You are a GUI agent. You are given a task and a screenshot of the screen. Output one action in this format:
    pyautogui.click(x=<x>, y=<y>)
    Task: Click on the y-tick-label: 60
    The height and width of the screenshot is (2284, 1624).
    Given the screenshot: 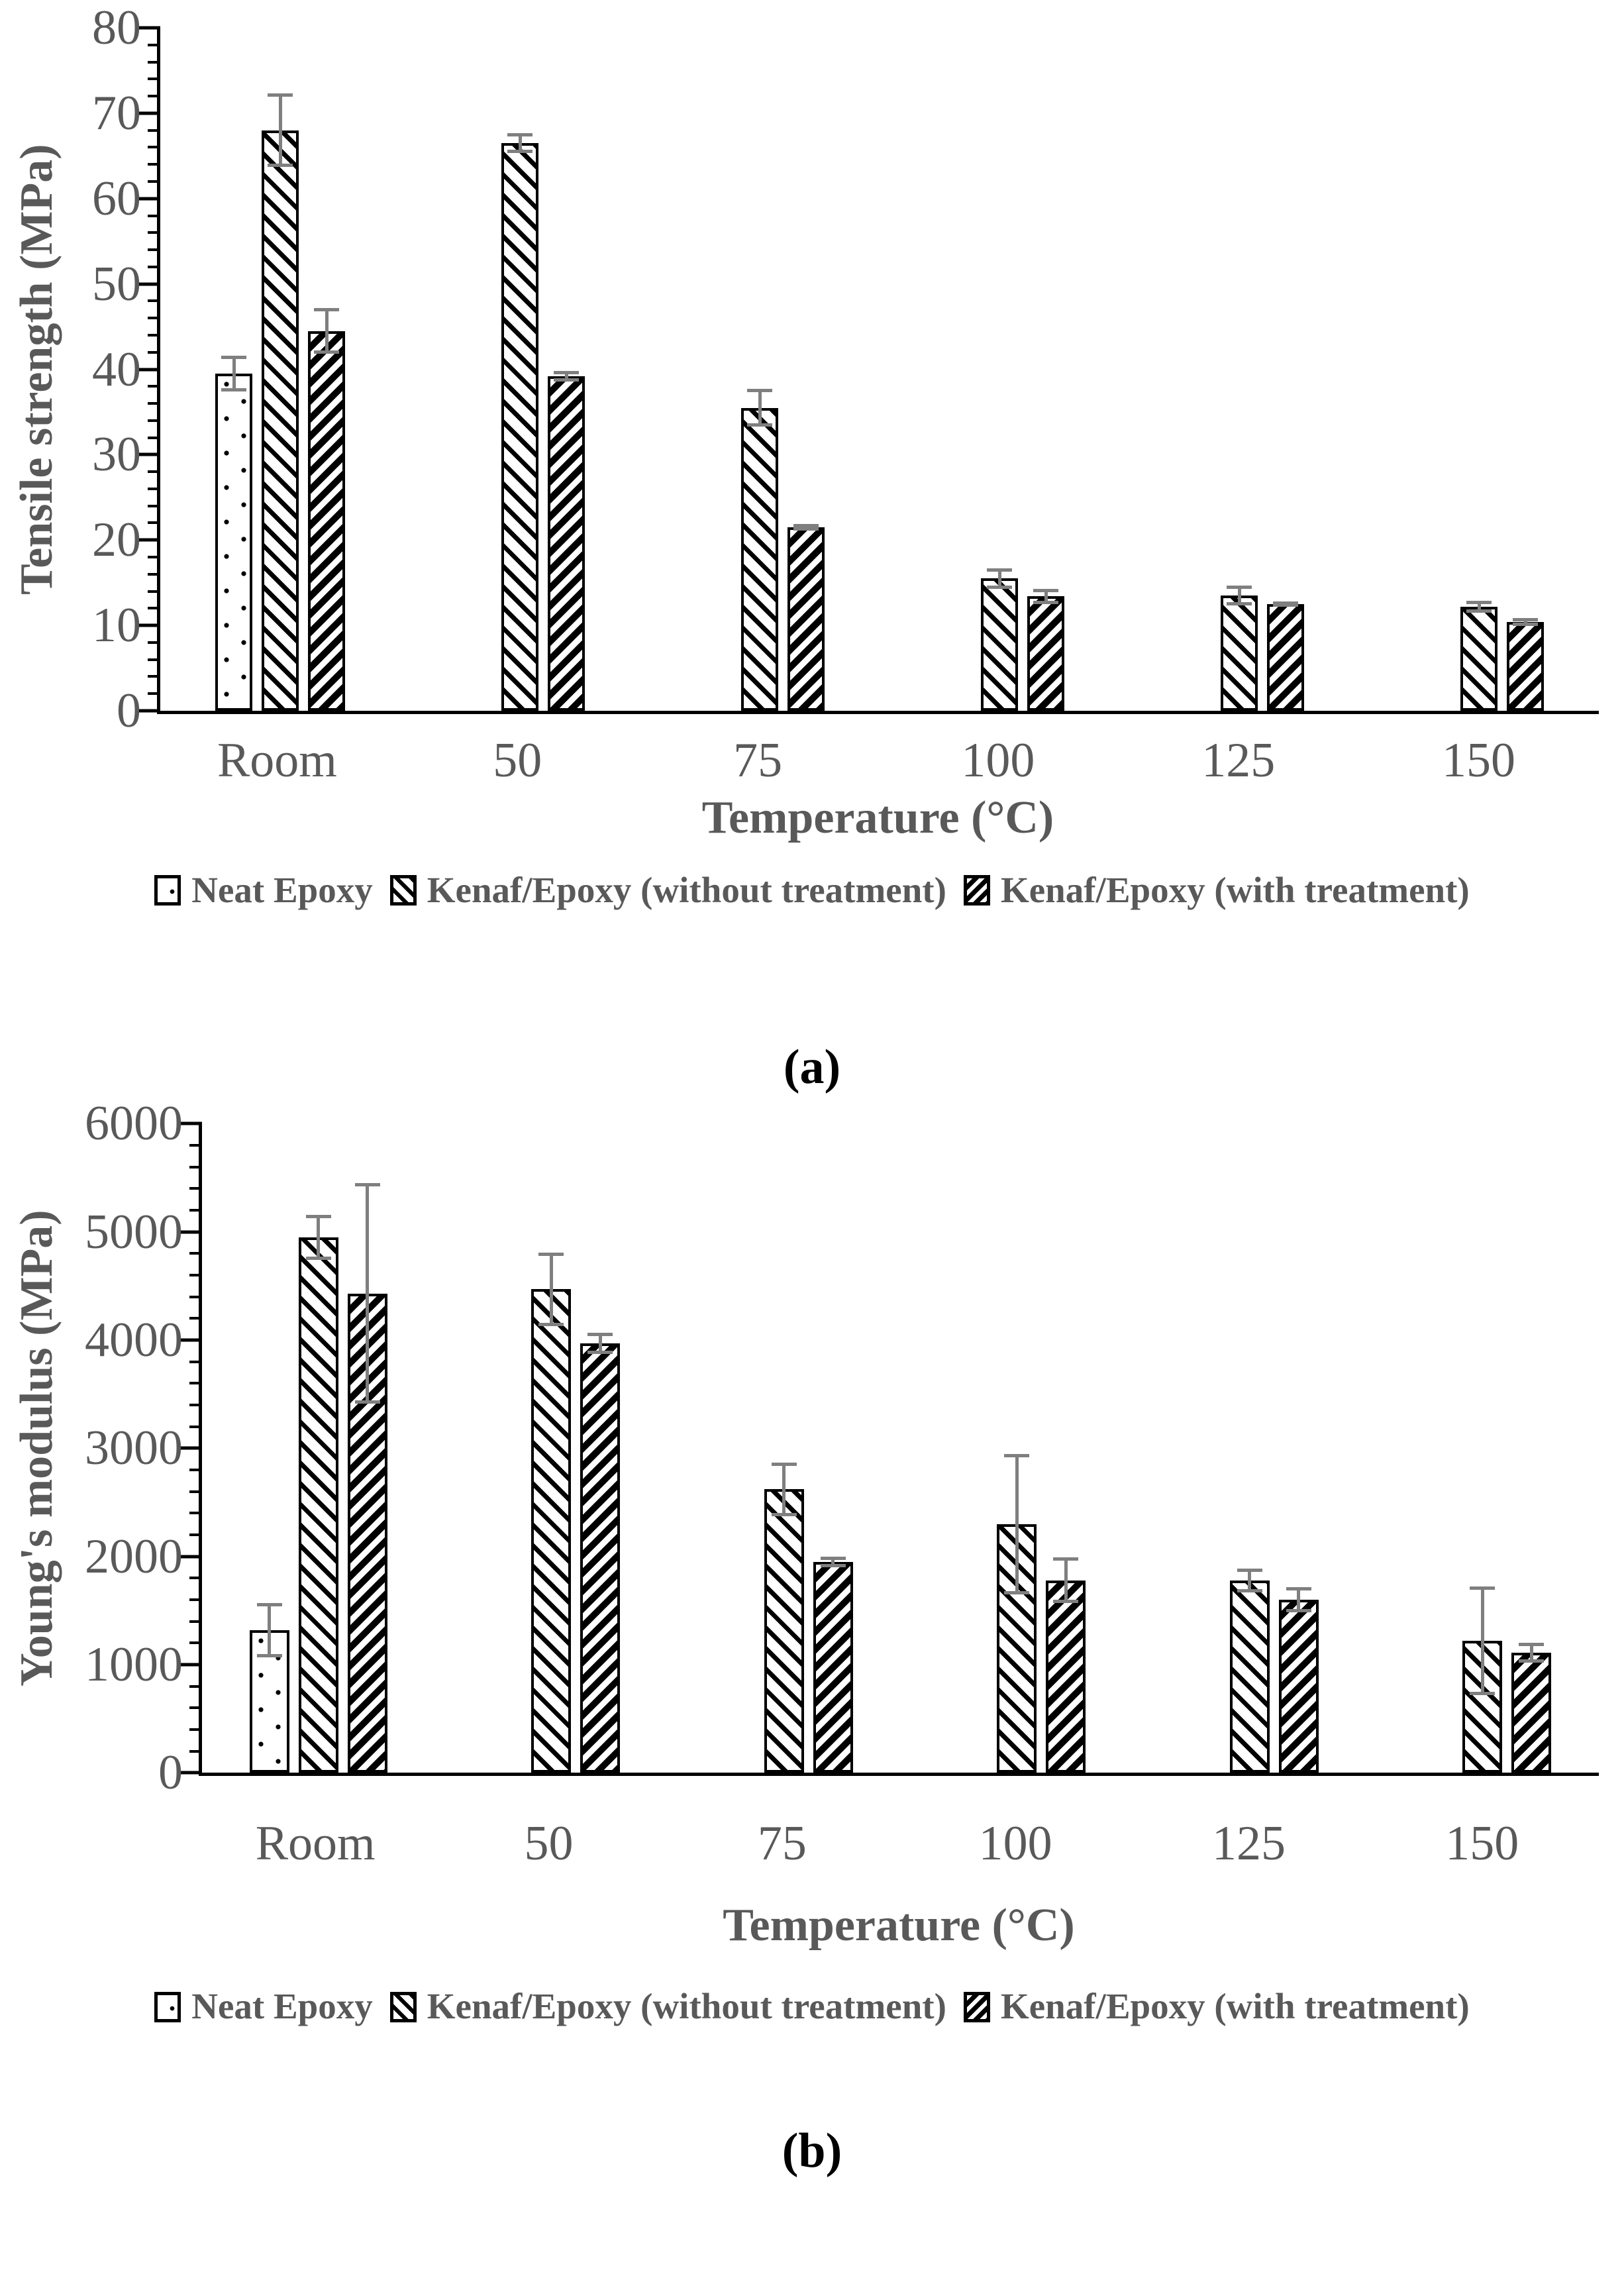 What is the action you would take?
    pyautogui.click(x=116, y=198)
    